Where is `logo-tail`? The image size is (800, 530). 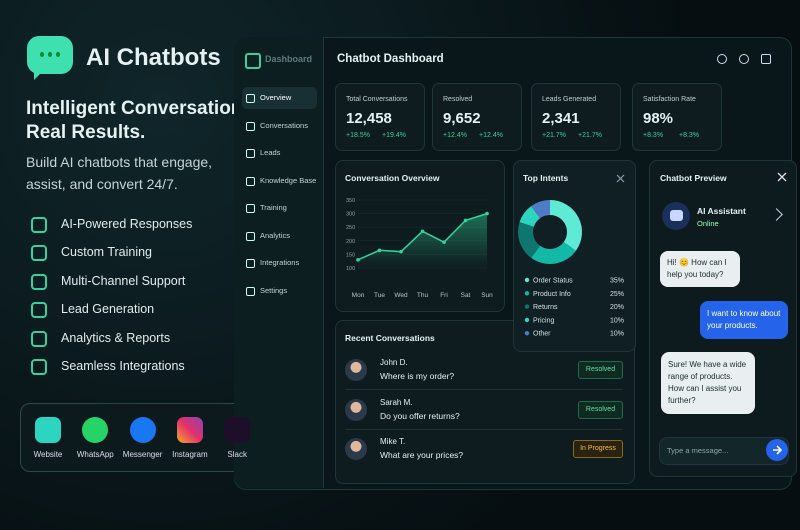
logo-tail is located at coordinates (38, 76).